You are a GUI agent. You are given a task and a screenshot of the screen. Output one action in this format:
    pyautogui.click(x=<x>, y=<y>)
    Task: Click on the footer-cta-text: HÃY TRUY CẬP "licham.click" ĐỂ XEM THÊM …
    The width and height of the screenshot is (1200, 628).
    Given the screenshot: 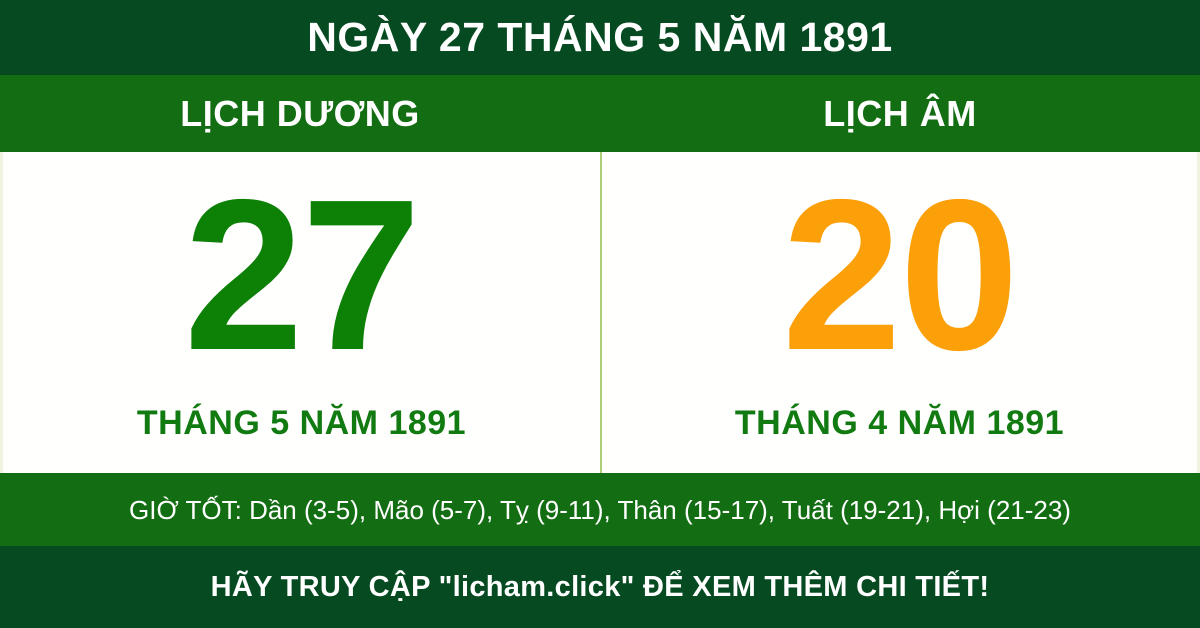 What is the action you would take?
    pyautogui.click(x=600, y=586)
    